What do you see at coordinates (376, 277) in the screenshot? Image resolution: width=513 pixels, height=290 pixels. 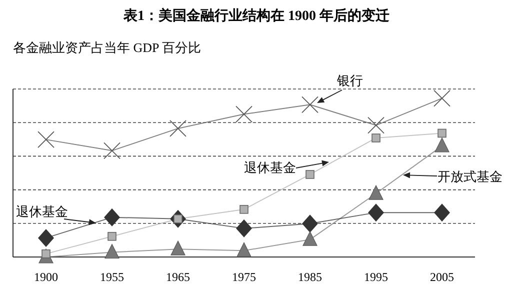 I see `x-tick-label: 1995` at bounding box center [376, 277].